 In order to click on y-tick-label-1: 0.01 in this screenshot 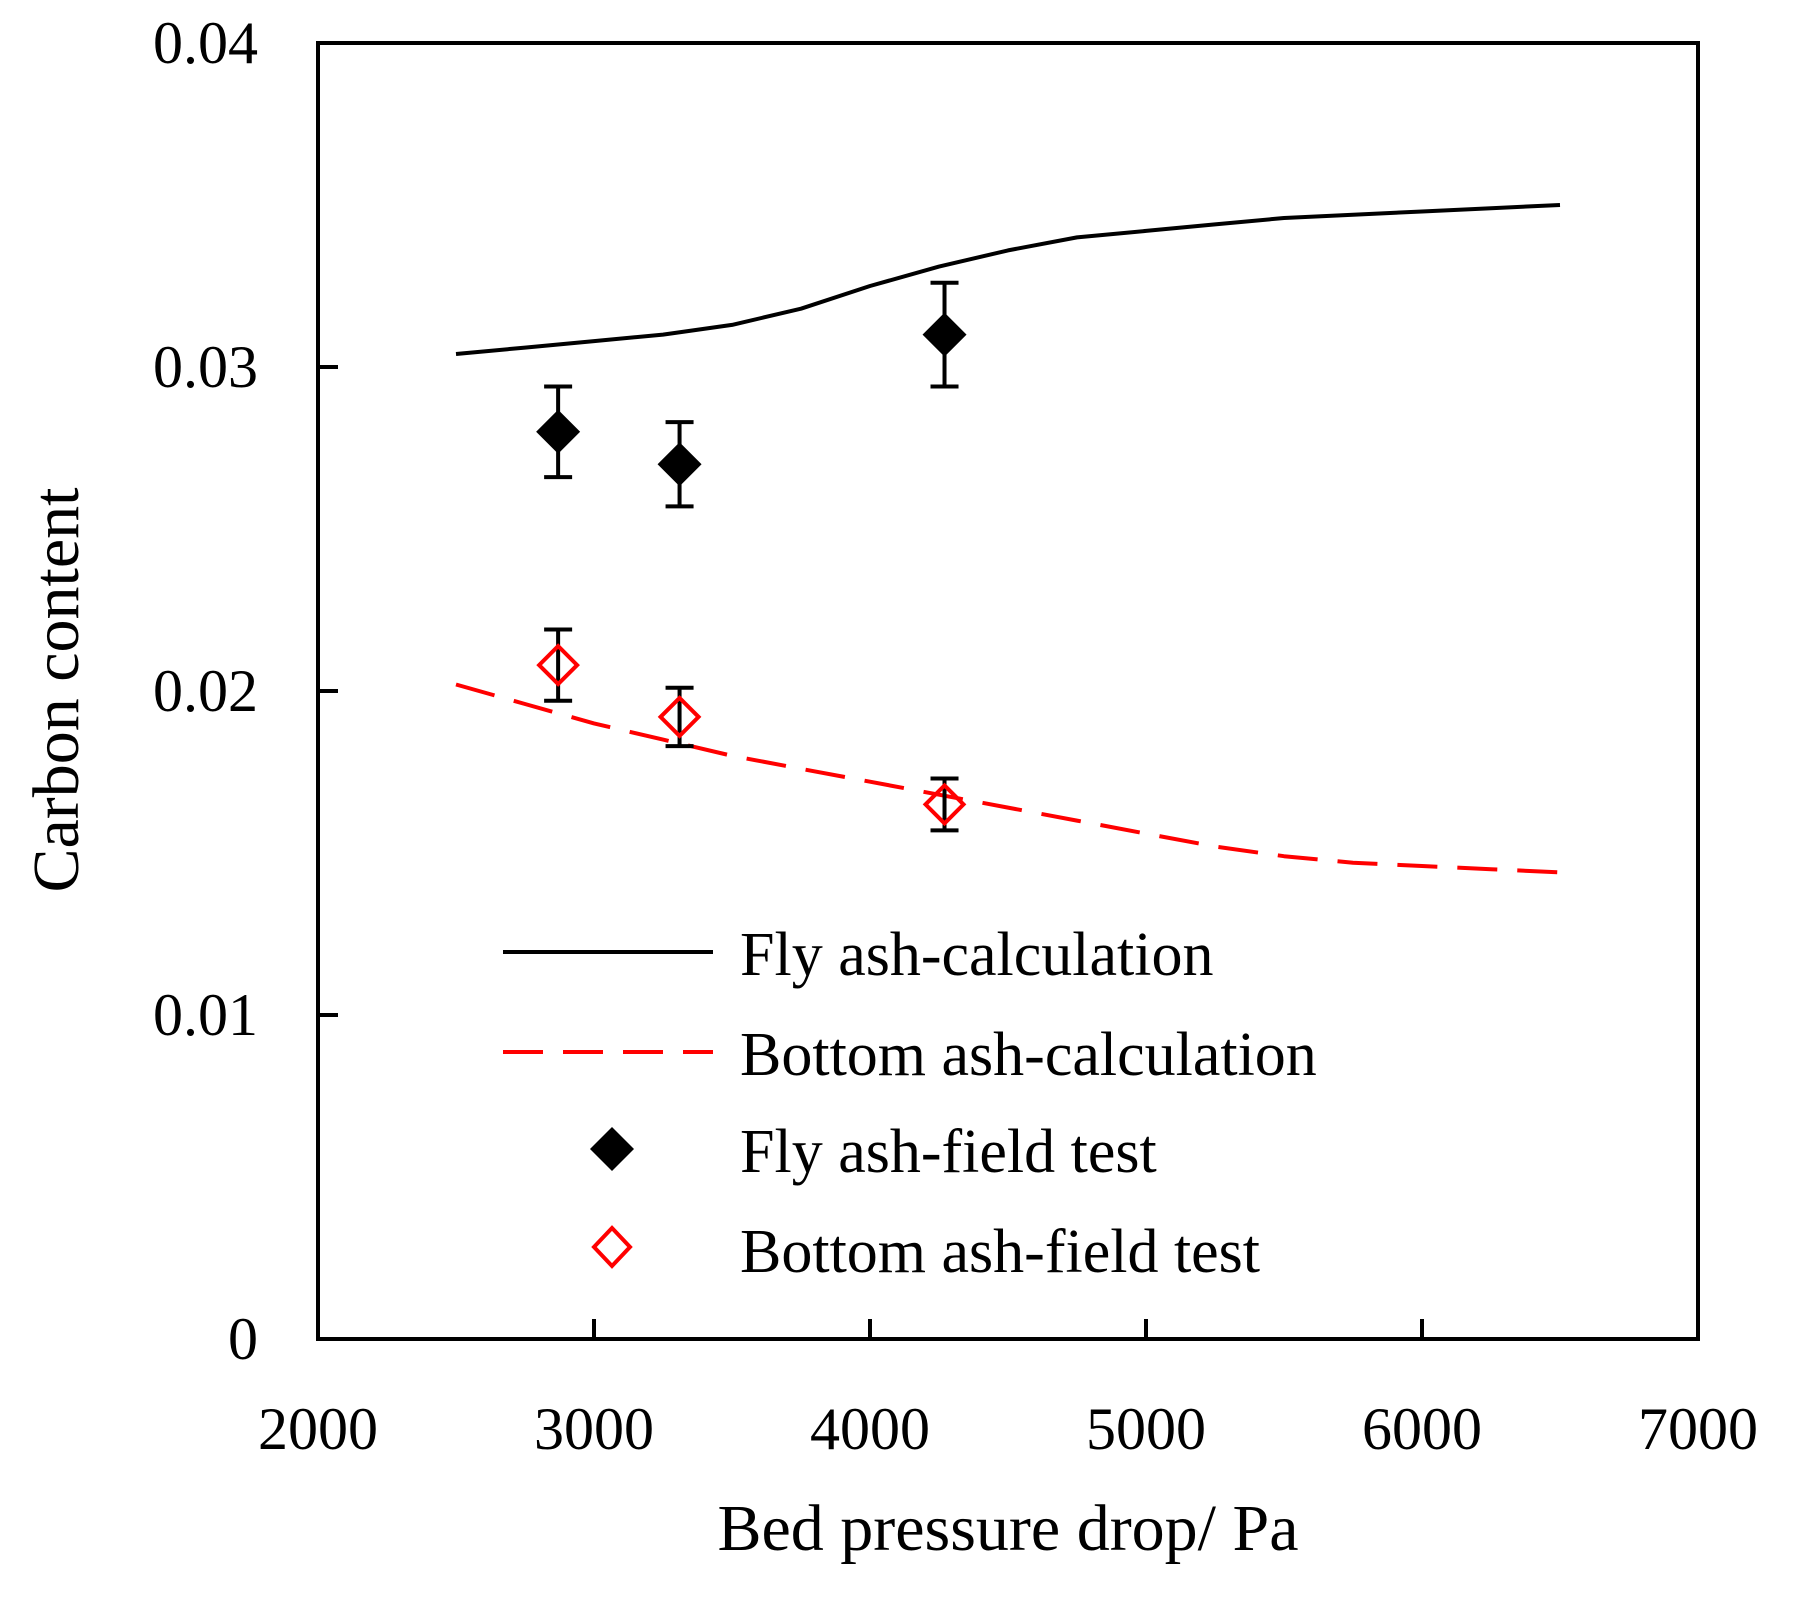, I will do `click(205, 1015)`.